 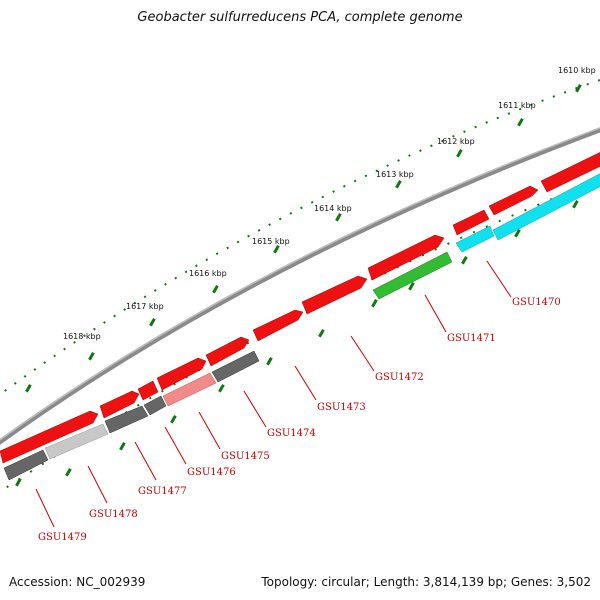 I want to click on kbp-tick-label: 1618 kbp, so click(x=82, y=336).